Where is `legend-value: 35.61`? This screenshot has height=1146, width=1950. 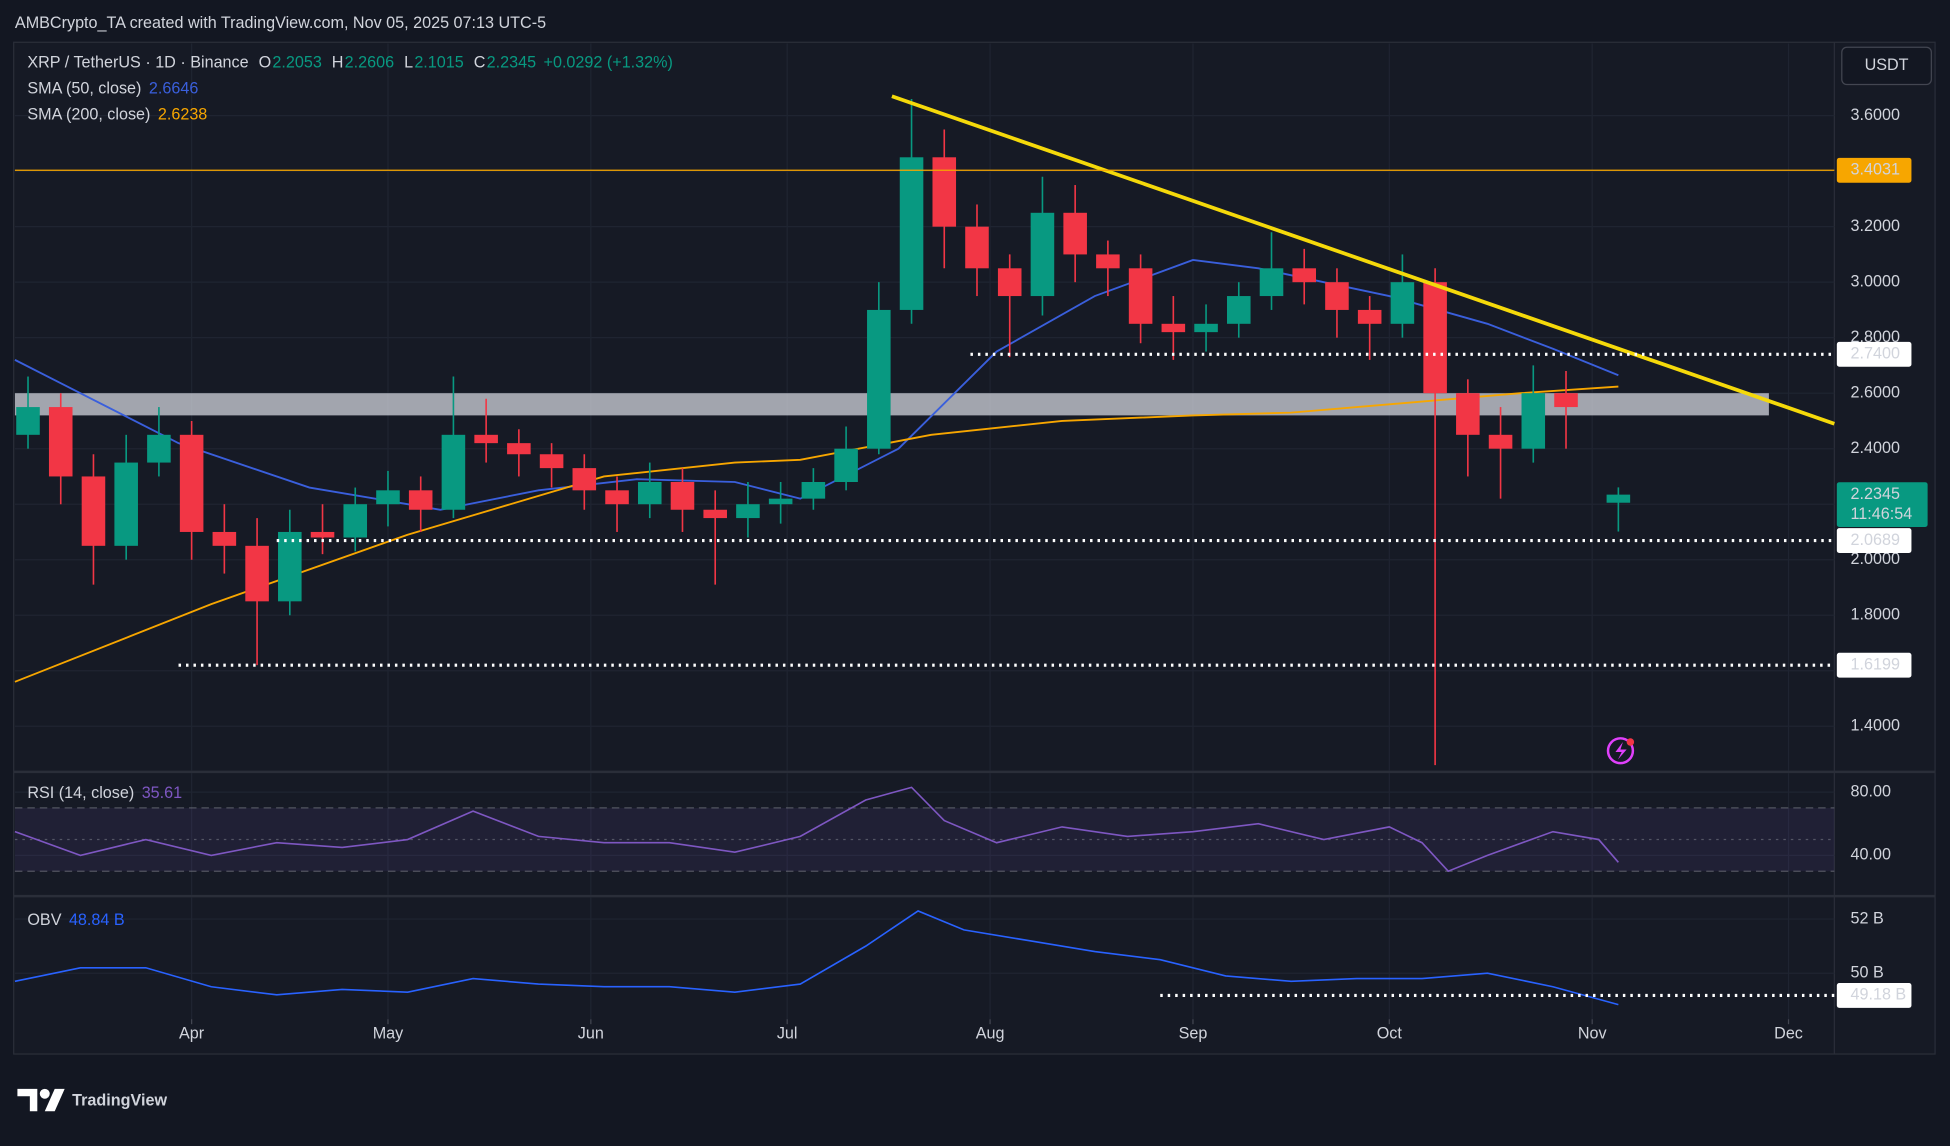
legend-value: 35.61 is located at coordinates (162, 794).